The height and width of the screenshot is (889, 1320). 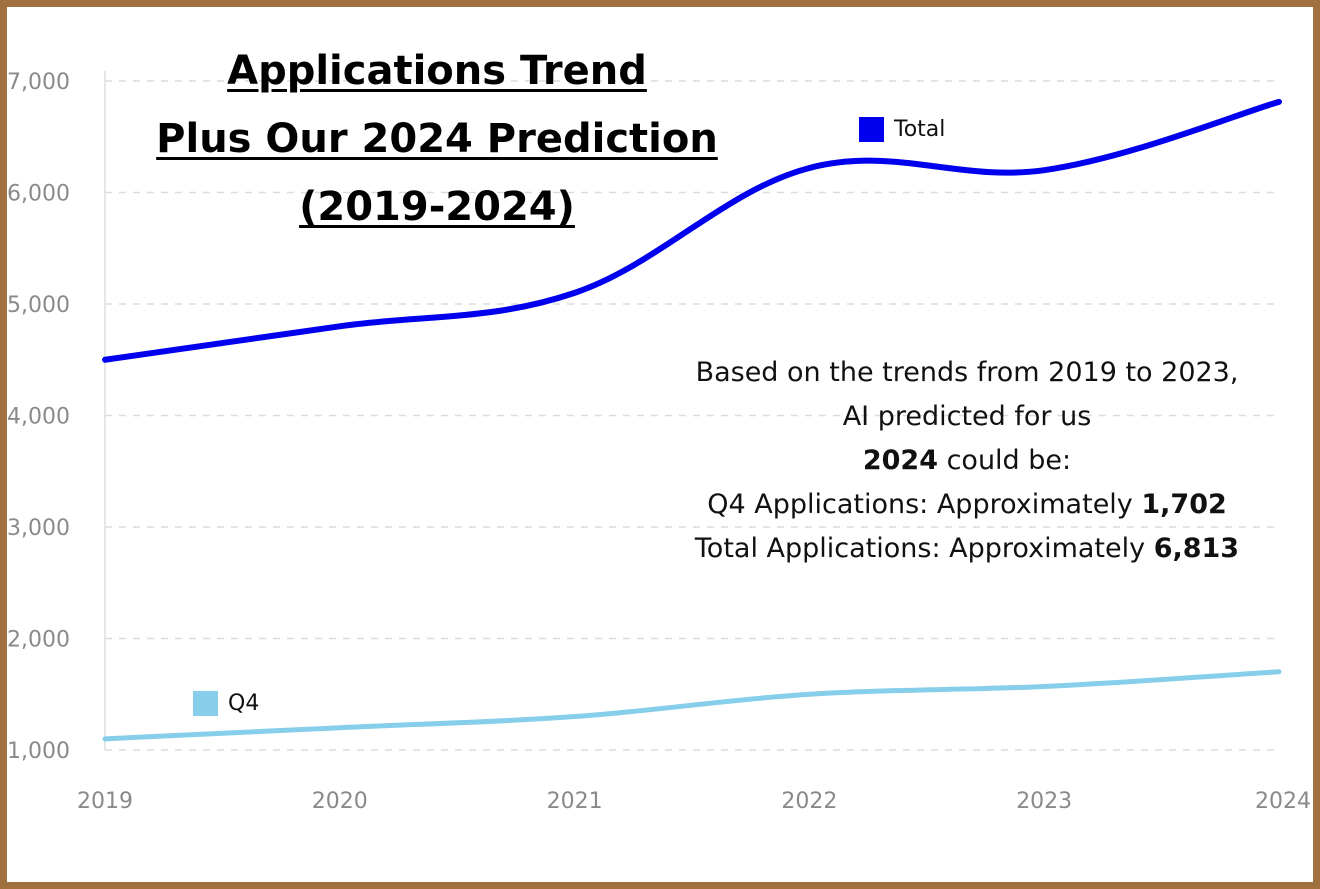 I want to click on annotation-line-1: Based on the trends from 2019 to 2023,, so click(x=967, y=372).